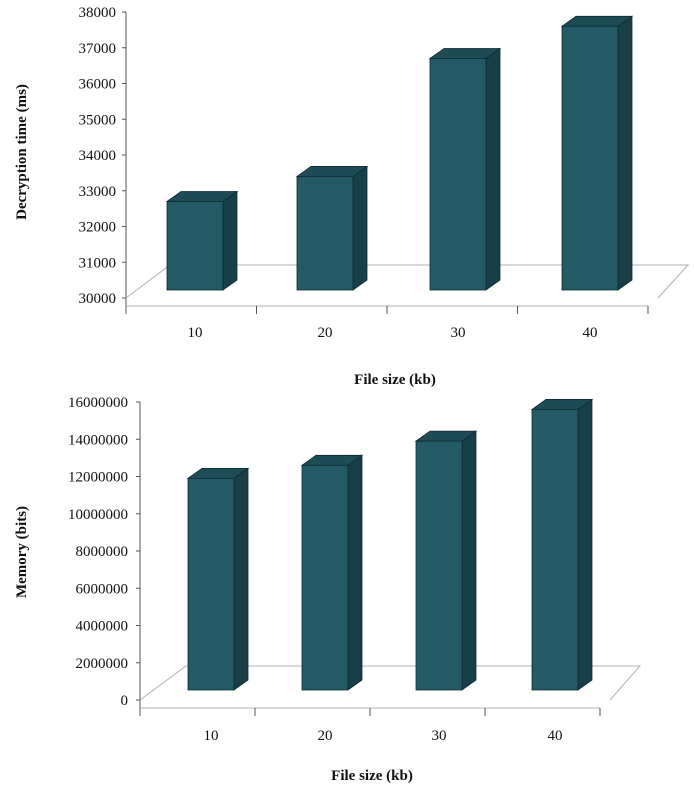 This screenshot has height=794, width=694. I want to click on y-tick-label: 35000, so click(98, 120).